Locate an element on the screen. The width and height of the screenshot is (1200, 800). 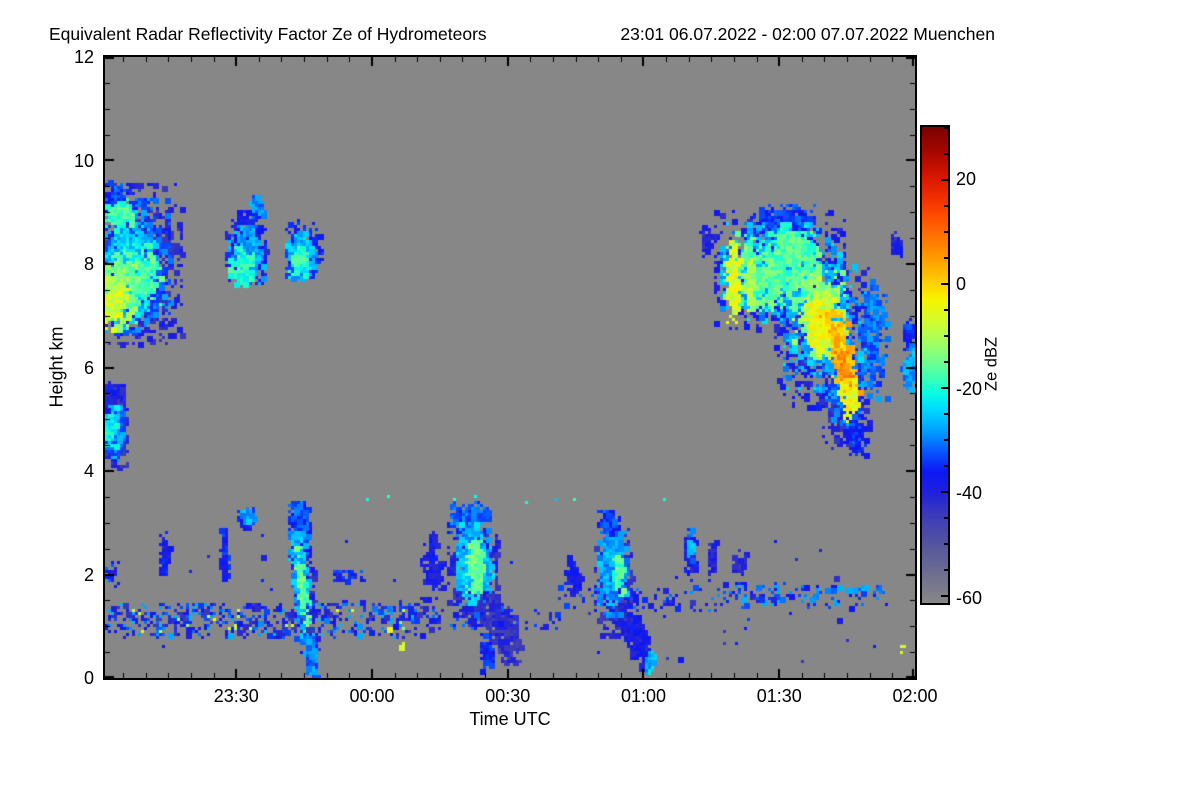
colorbar-tick-label: 20 is located at coordinates (966, 179).